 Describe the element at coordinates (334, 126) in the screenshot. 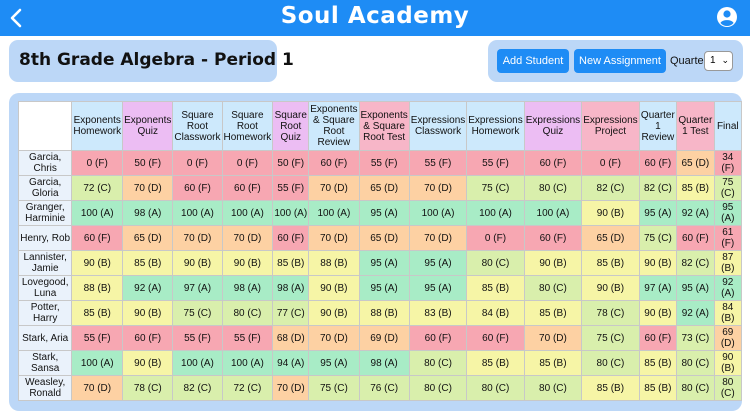

I see `column-header: Exponents & Square Root Review` at that location.